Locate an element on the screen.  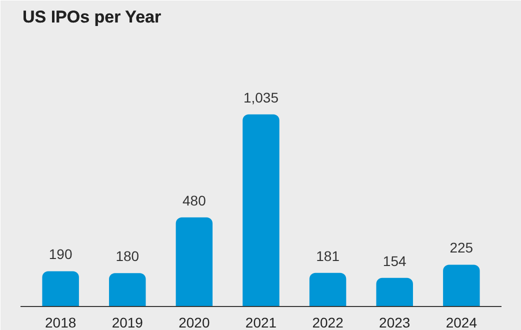
x-tick-label: 2019 is located at coordinates (128, 322).